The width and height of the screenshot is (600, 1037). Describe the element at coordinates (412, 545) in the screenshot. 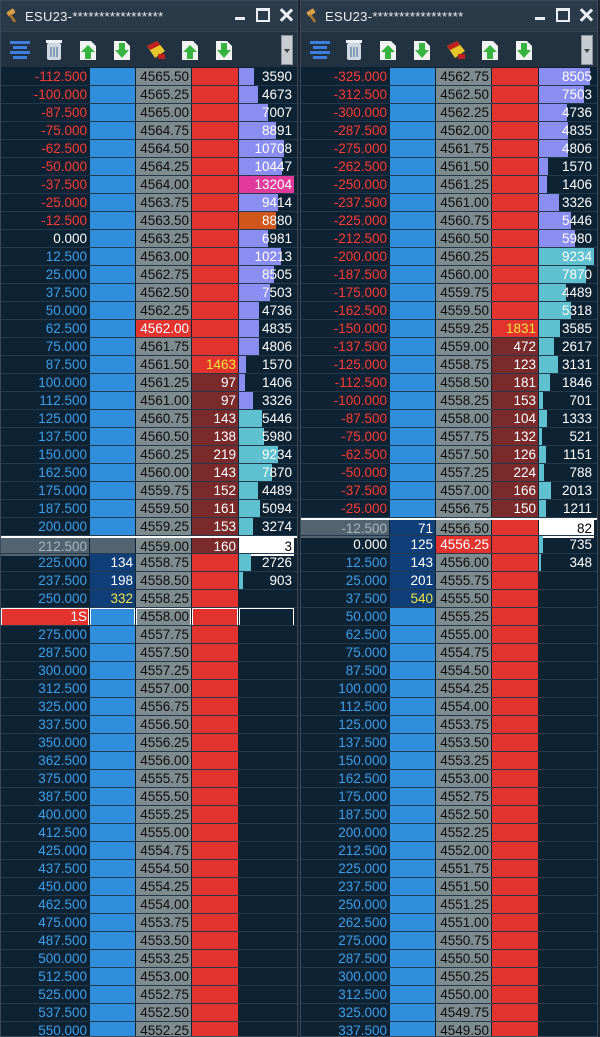

I see `bid-cell: 125` at that location.